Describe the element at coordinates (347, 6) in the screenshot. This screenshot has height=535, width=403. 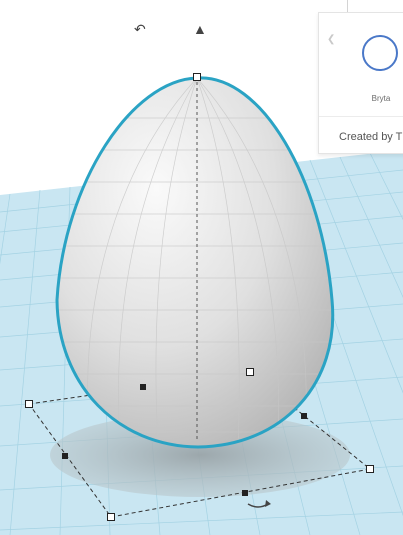
I see `panel-tick` at that location.